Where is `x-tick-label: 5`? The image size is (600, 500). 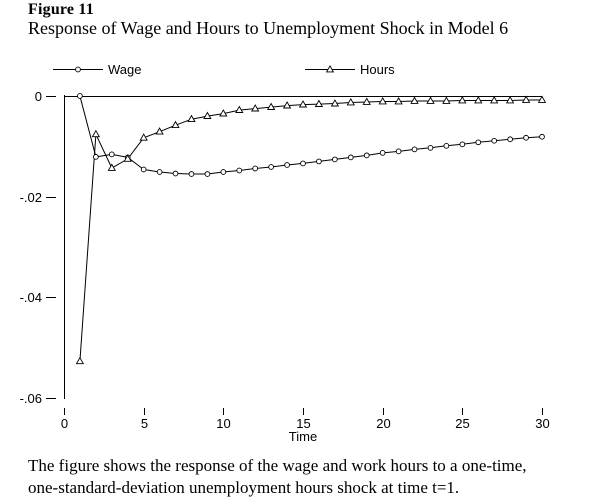 x-tick-label: 5 is located at coordinates (144, 423).